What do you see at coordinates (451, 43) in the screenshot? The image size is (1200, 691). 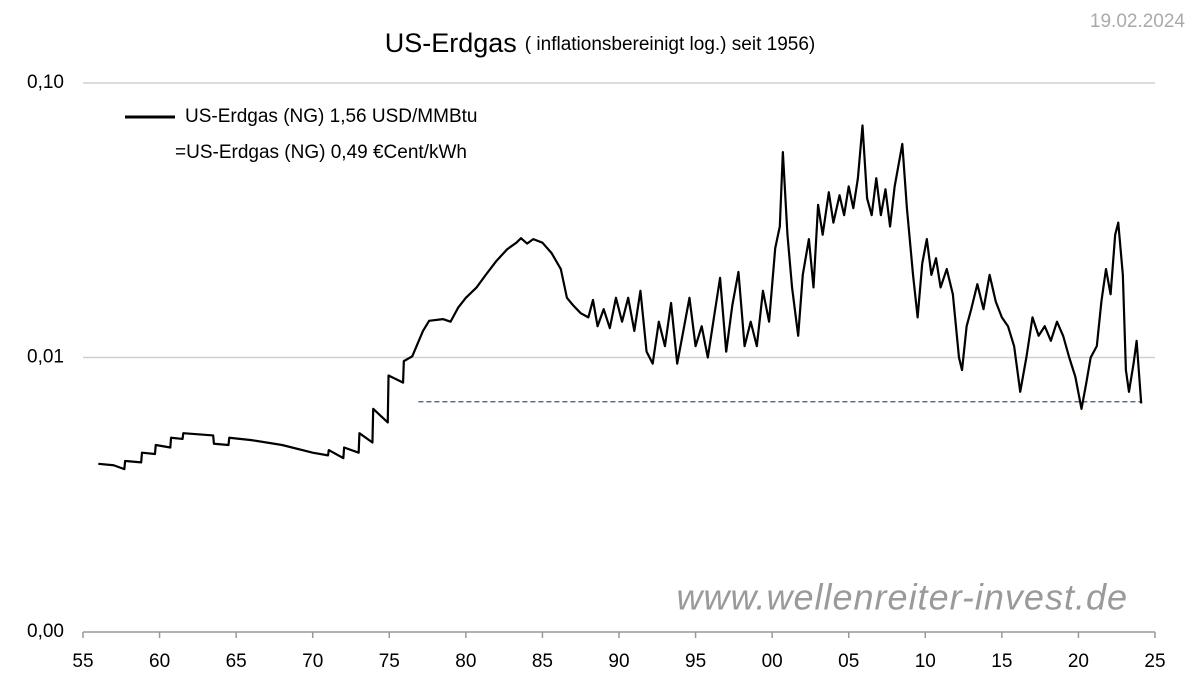 I see `title: US-Erdgas` at bounding box center [451, 43].